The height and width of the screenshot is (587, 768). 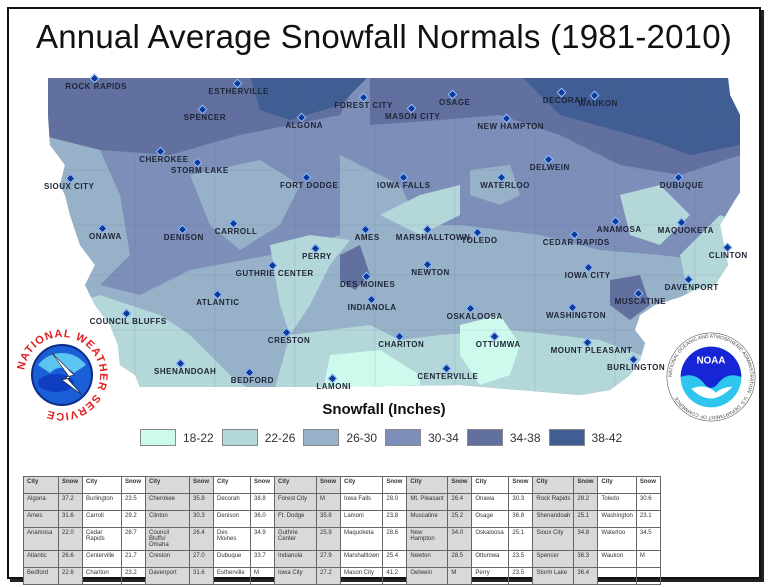 I want to click on city-label: WAUKON, so click(x=598, y=103).